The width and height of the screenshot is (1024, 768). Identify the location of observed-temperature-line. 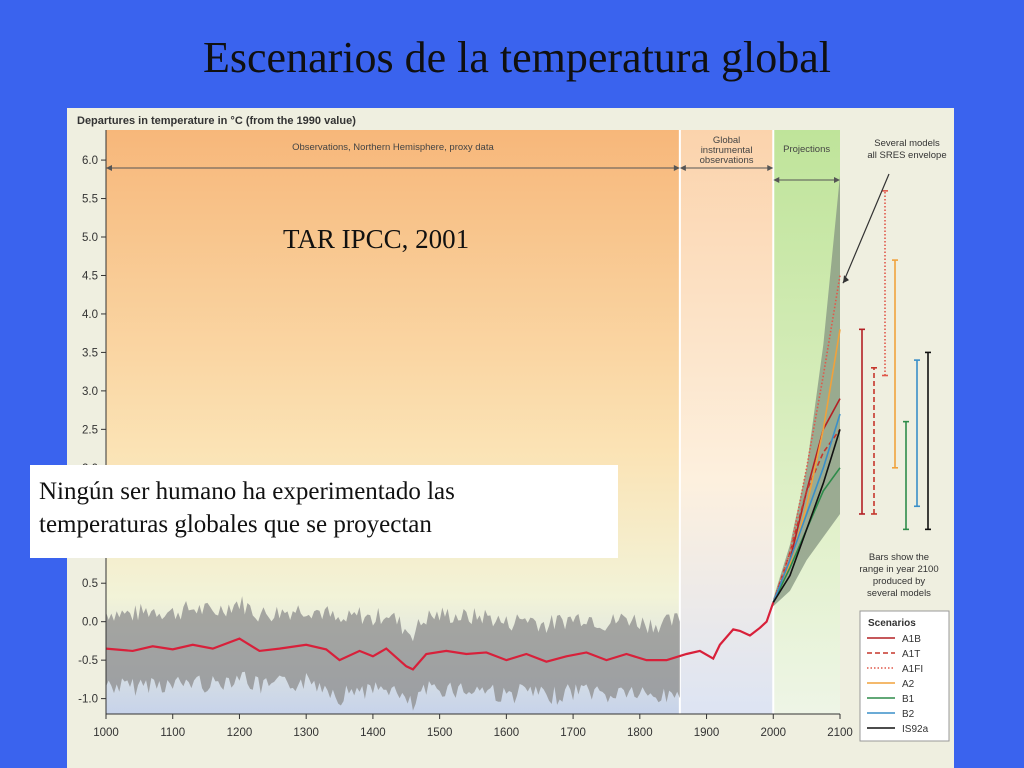
(440, 636).